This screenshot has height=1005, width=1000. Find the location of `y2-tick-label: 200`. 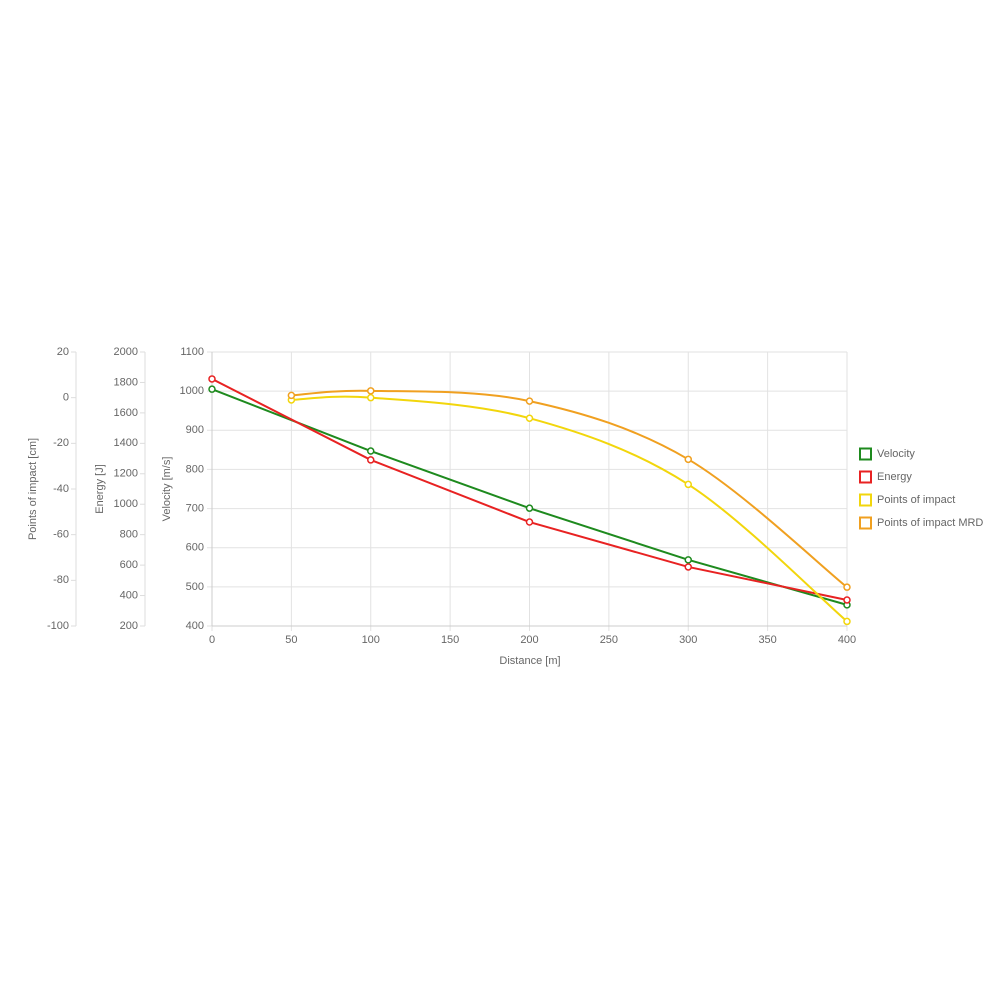

y2-tick-label: 200 is located at coordinates (129, 626).